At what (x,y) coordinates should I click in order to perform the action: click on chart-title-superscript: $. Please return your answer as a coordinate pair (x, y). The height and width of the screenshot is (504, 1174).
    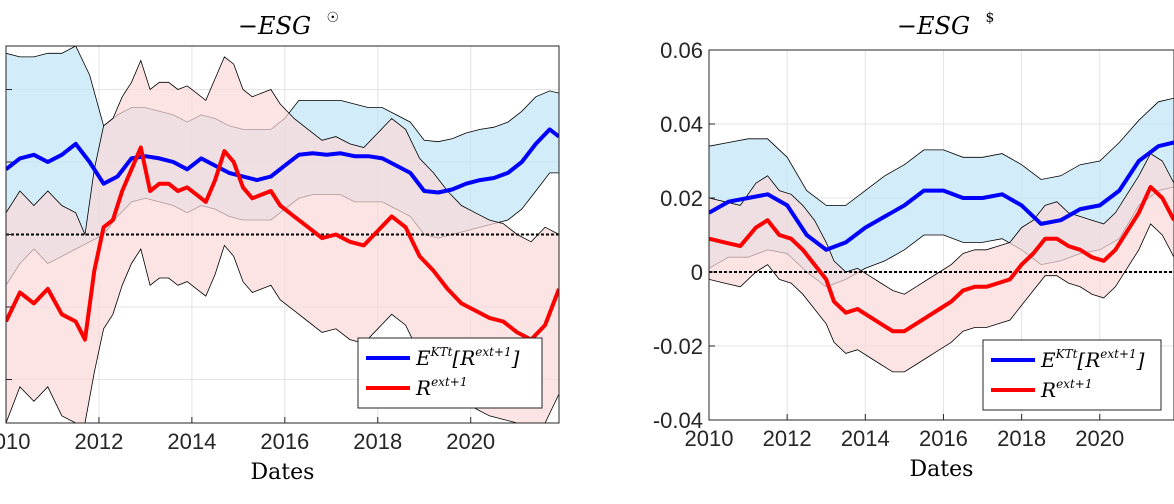
    Looking at the image, I should click on (990, 18).